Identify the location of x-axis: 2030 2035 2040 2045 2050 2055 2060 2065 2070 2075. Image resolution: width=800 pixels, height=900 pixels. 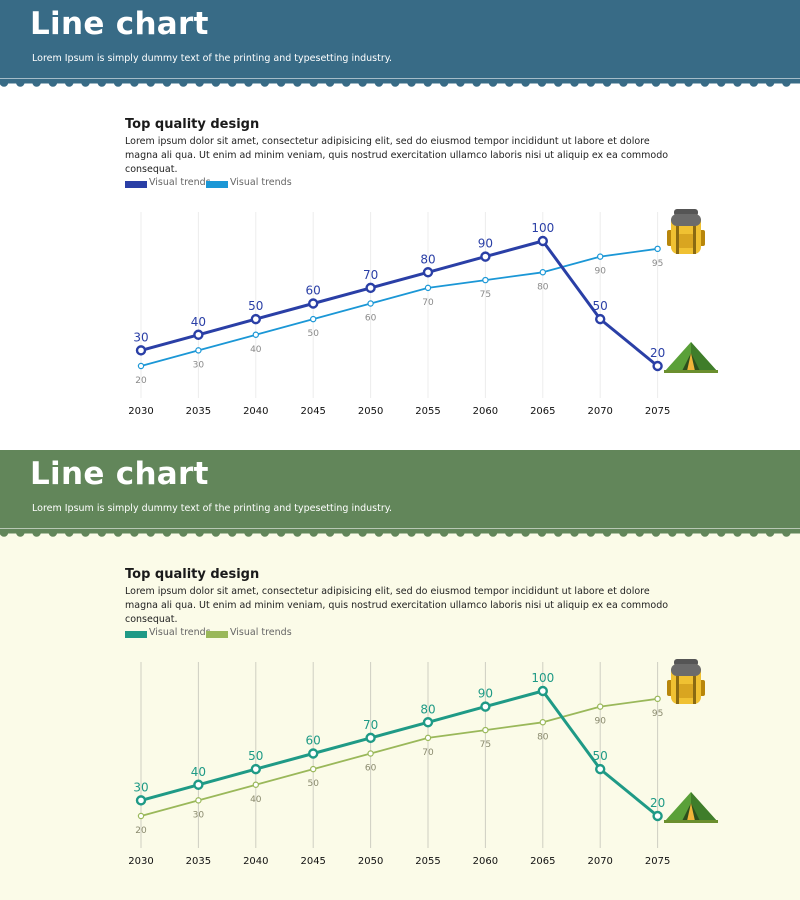
(399, 411).